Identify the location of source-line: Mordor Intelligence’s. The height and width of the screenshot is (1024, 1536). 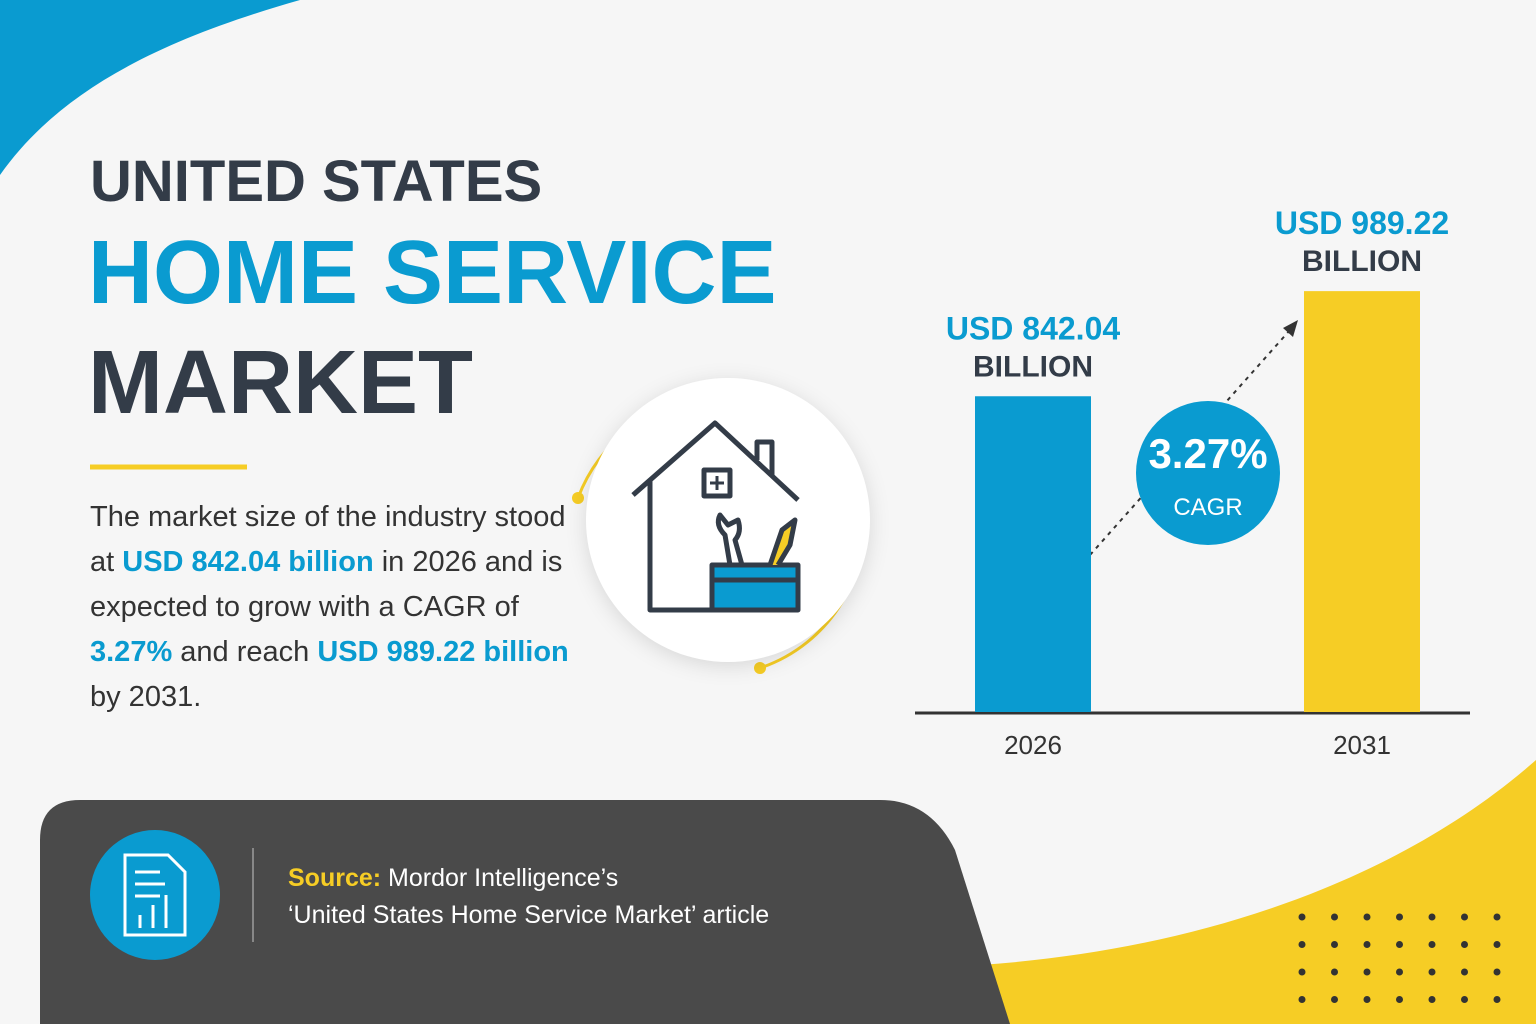
(503, 878).